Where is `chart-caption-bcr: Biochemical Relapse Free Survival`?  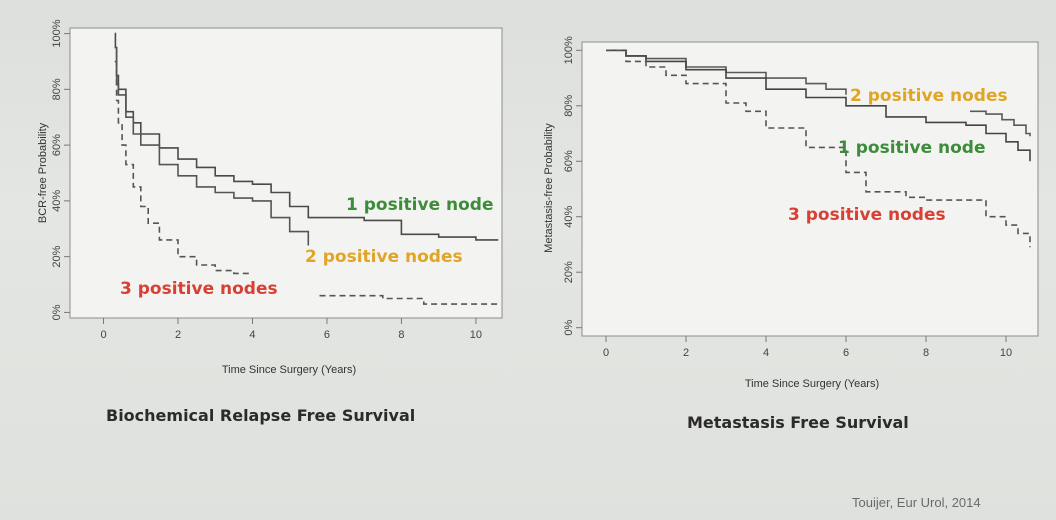 chart-caption-bcr: Biochemical Relapse Free Survival is located at coordinates (261, 415).